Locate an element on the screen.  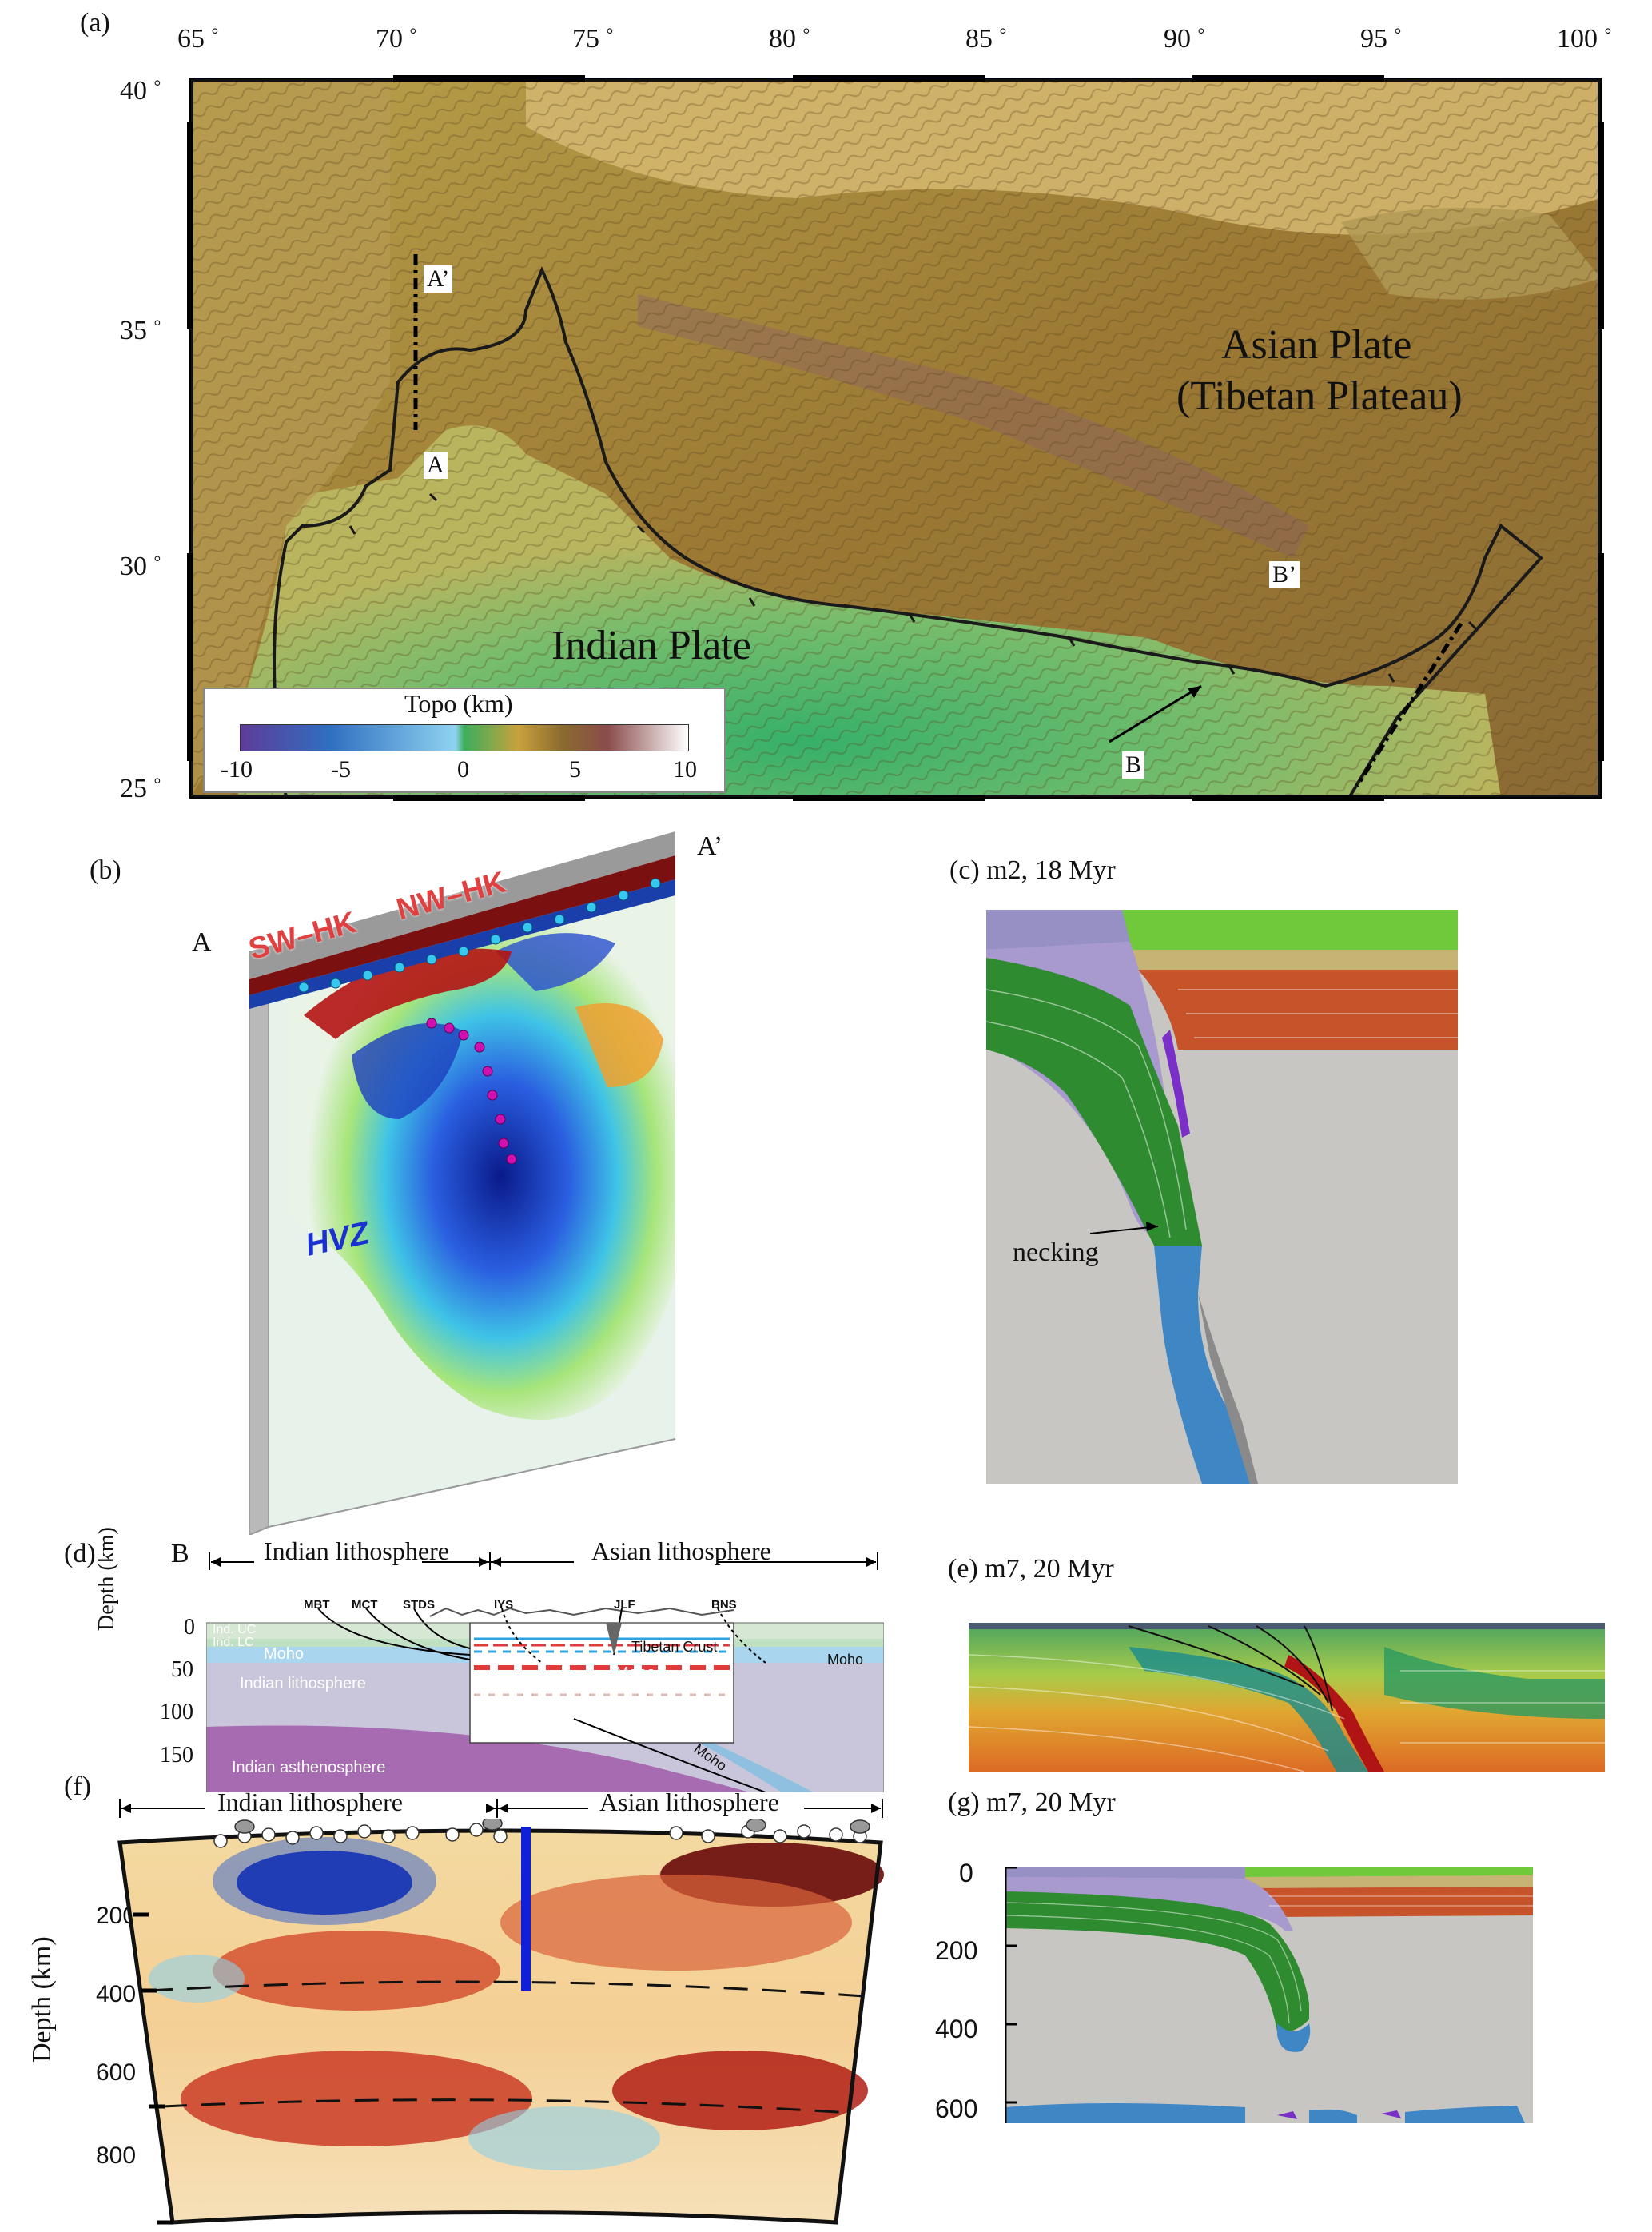
d-indian-lithosphere: Indian lithosphere is located at coordinates (356, 1550).